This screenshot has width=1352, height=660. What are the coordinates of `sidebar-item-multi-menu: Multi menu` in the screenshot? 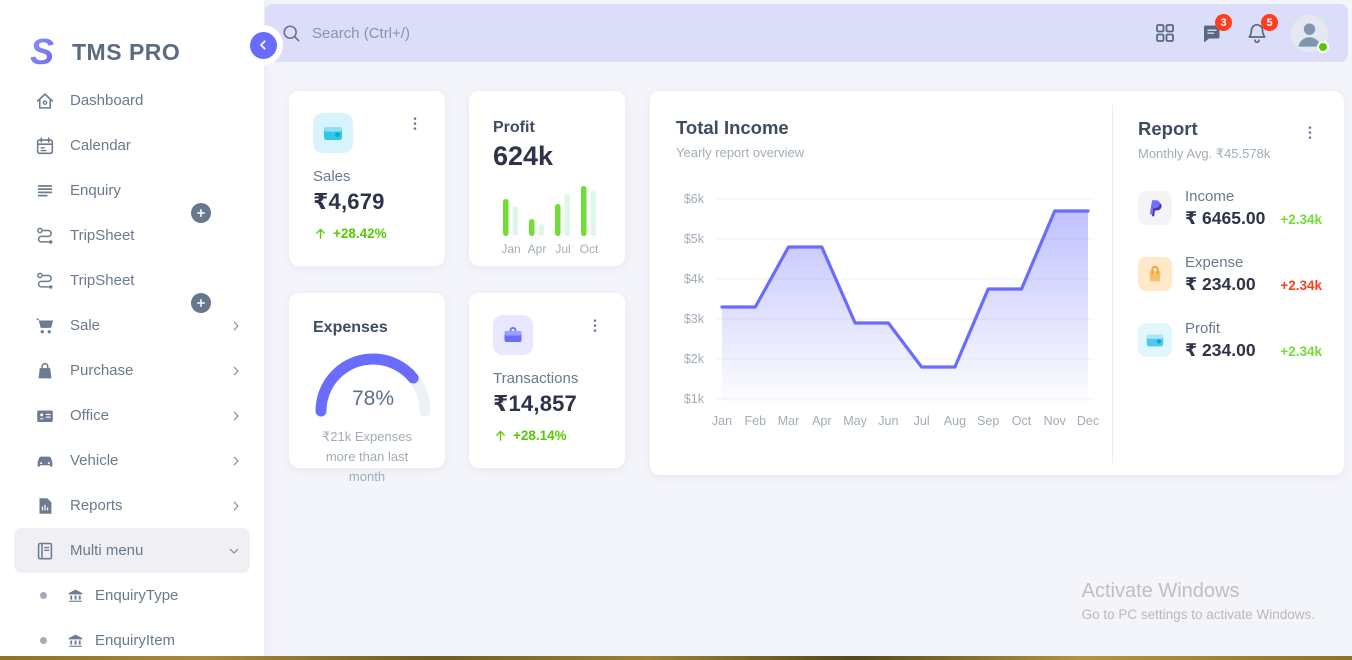 It's located at (132, 550).